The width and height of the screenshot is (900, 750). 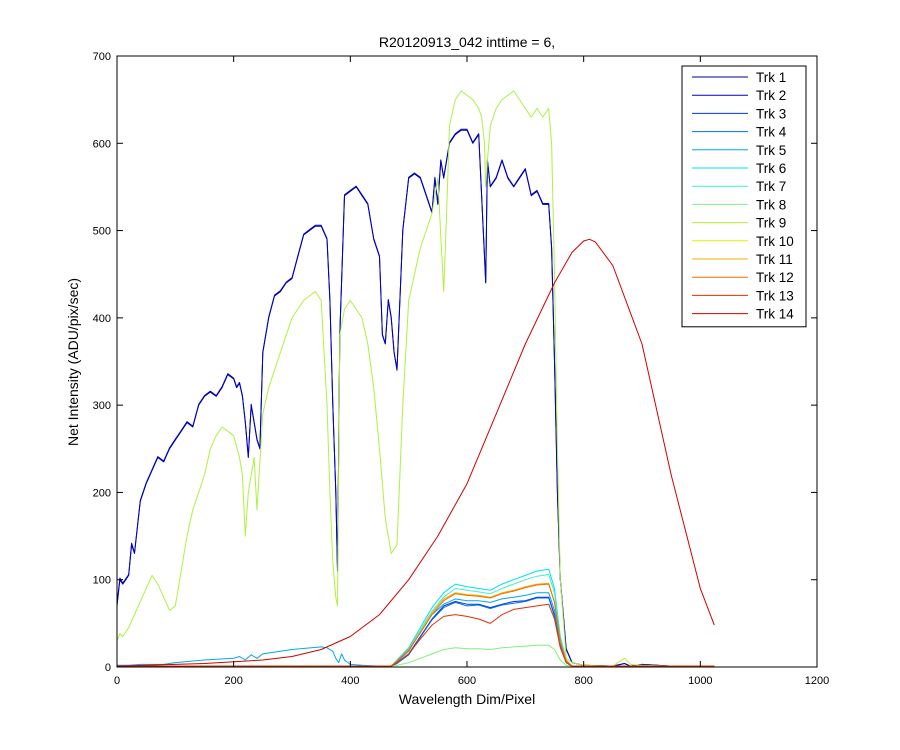 What do you see at coordinates (771, 186) in the screenshot?
I see `legend-label: Trk 7` at bounding box center [771, 186].